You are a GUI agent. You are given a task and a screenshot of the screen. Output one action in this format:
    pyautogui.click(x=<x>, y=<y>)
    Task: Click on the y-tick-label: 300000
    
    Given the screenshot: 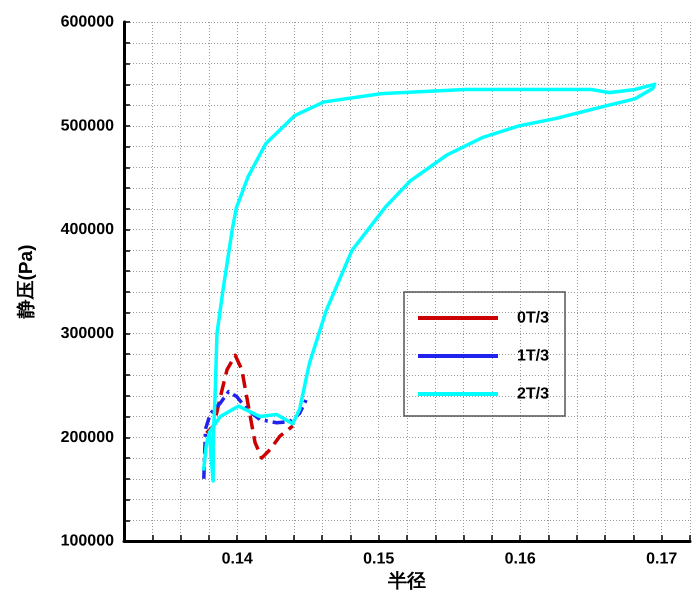 What is the action you would take?
    pyautogui.click(x=87, y=333)
    